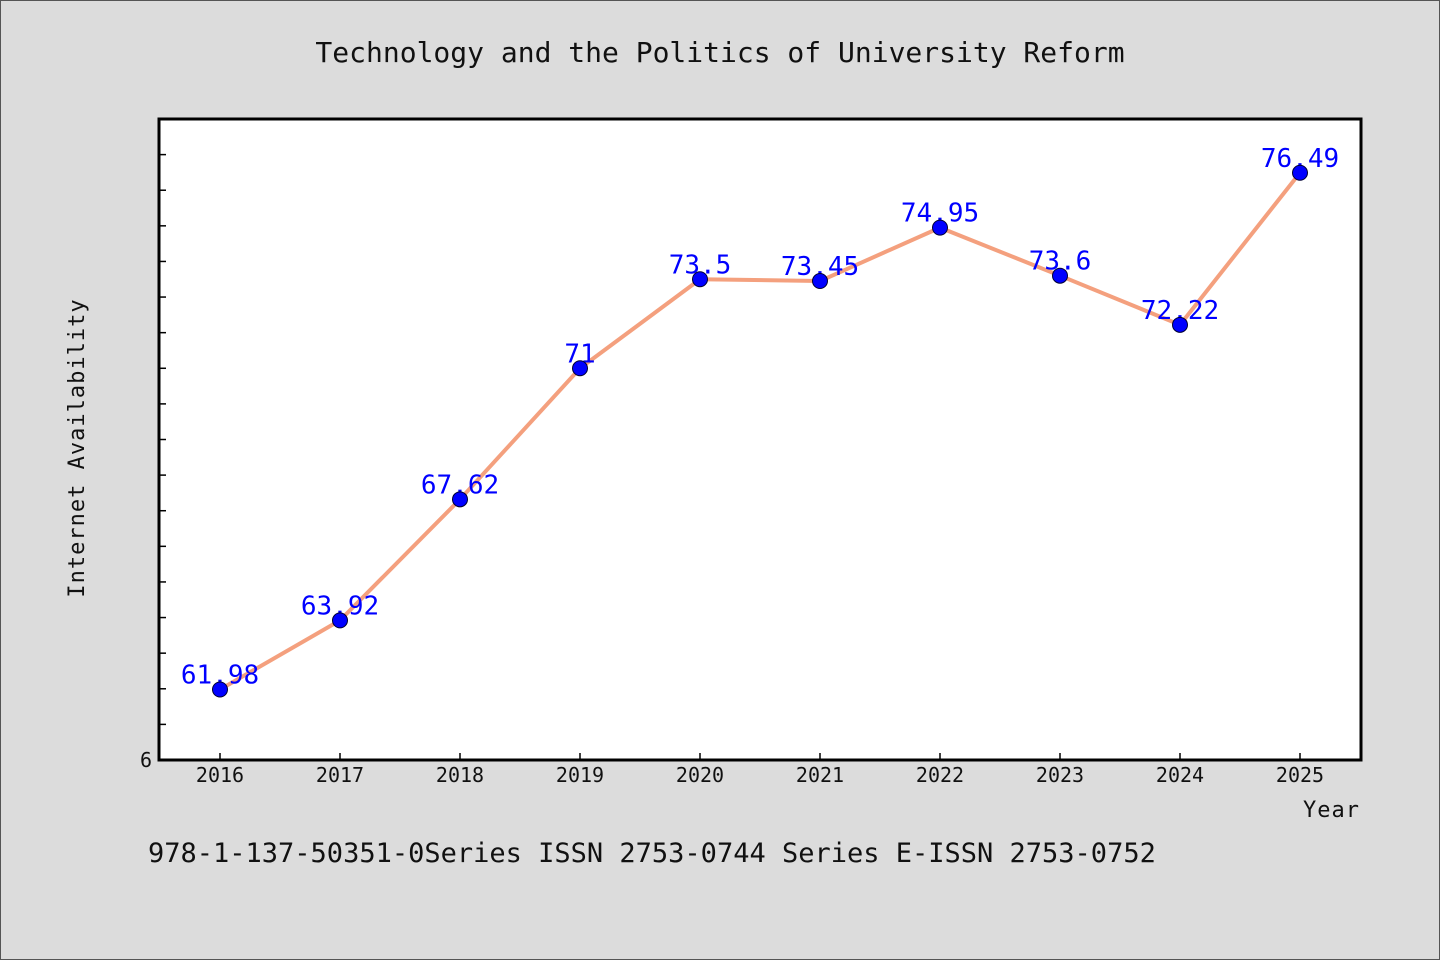  What do you see at coordinates (162, 439) in the screenshot?
I see `y-axis-ticks` at bounding box center [162, 439].